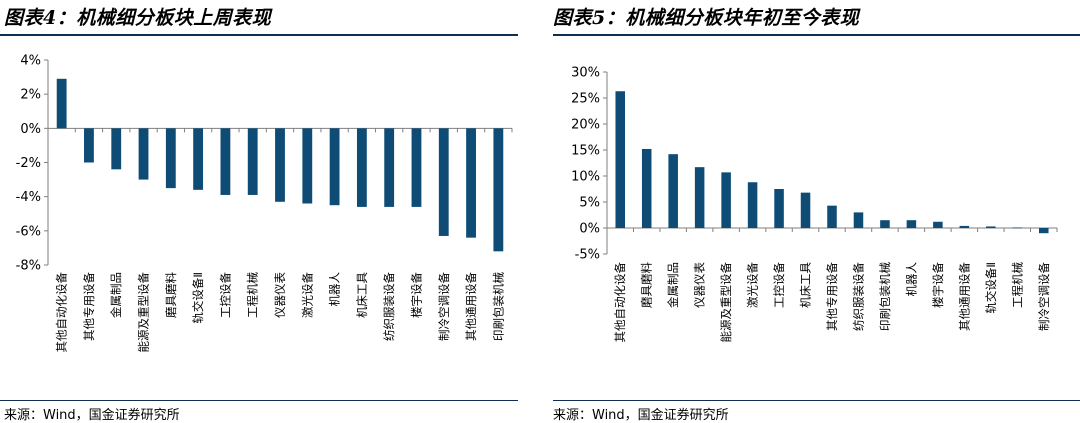 This screenshot has height=423, width=1080. I want to click on left-category-label: 制冷空调设备, so click(444, 306).